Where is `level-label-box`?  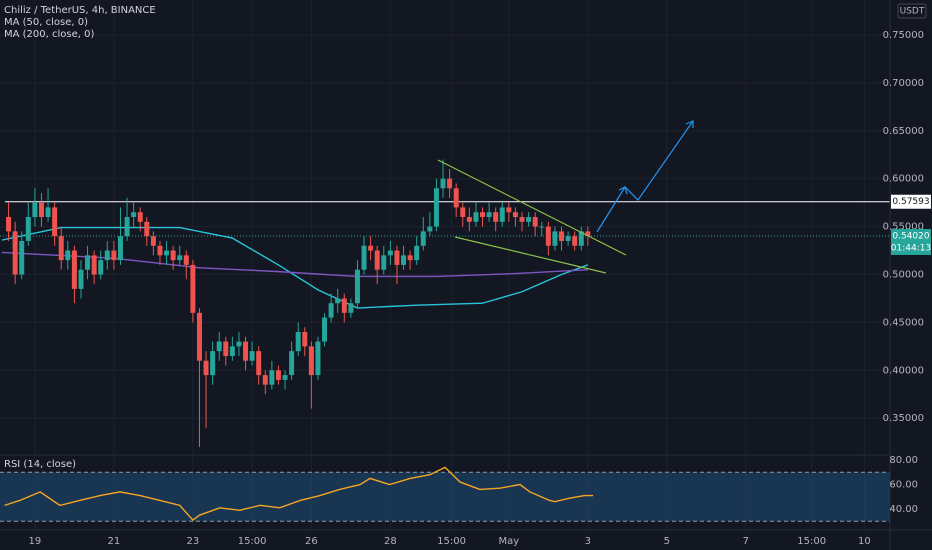 level-label-box is located at coordinates (911, 201).